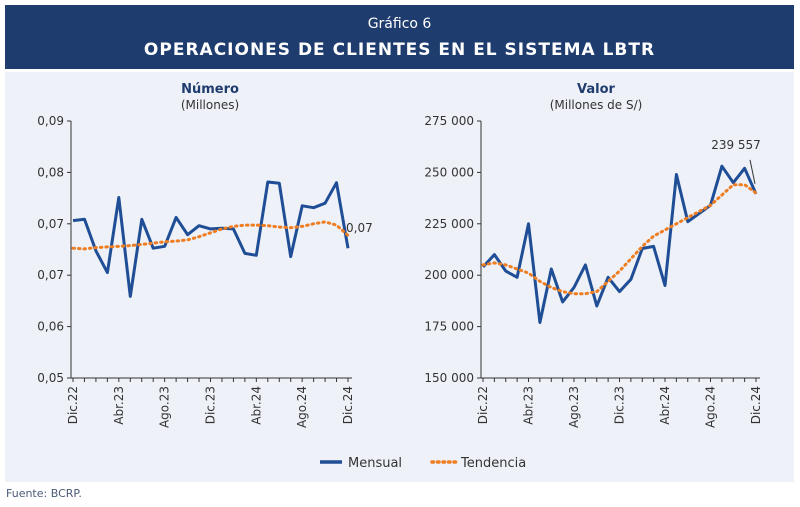  What do you see at coordinates (423, 463) in the screenshot?
I see `legend: Mensual Tendencia` at bounding box center [423, 463].